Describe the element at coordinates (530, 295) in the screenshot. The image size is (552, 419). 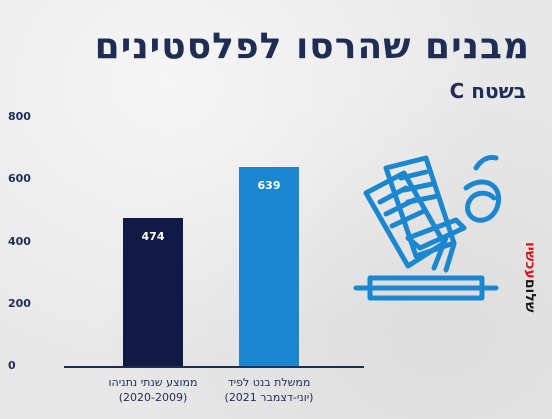
I see `brand-part-1: שלום` at that location.